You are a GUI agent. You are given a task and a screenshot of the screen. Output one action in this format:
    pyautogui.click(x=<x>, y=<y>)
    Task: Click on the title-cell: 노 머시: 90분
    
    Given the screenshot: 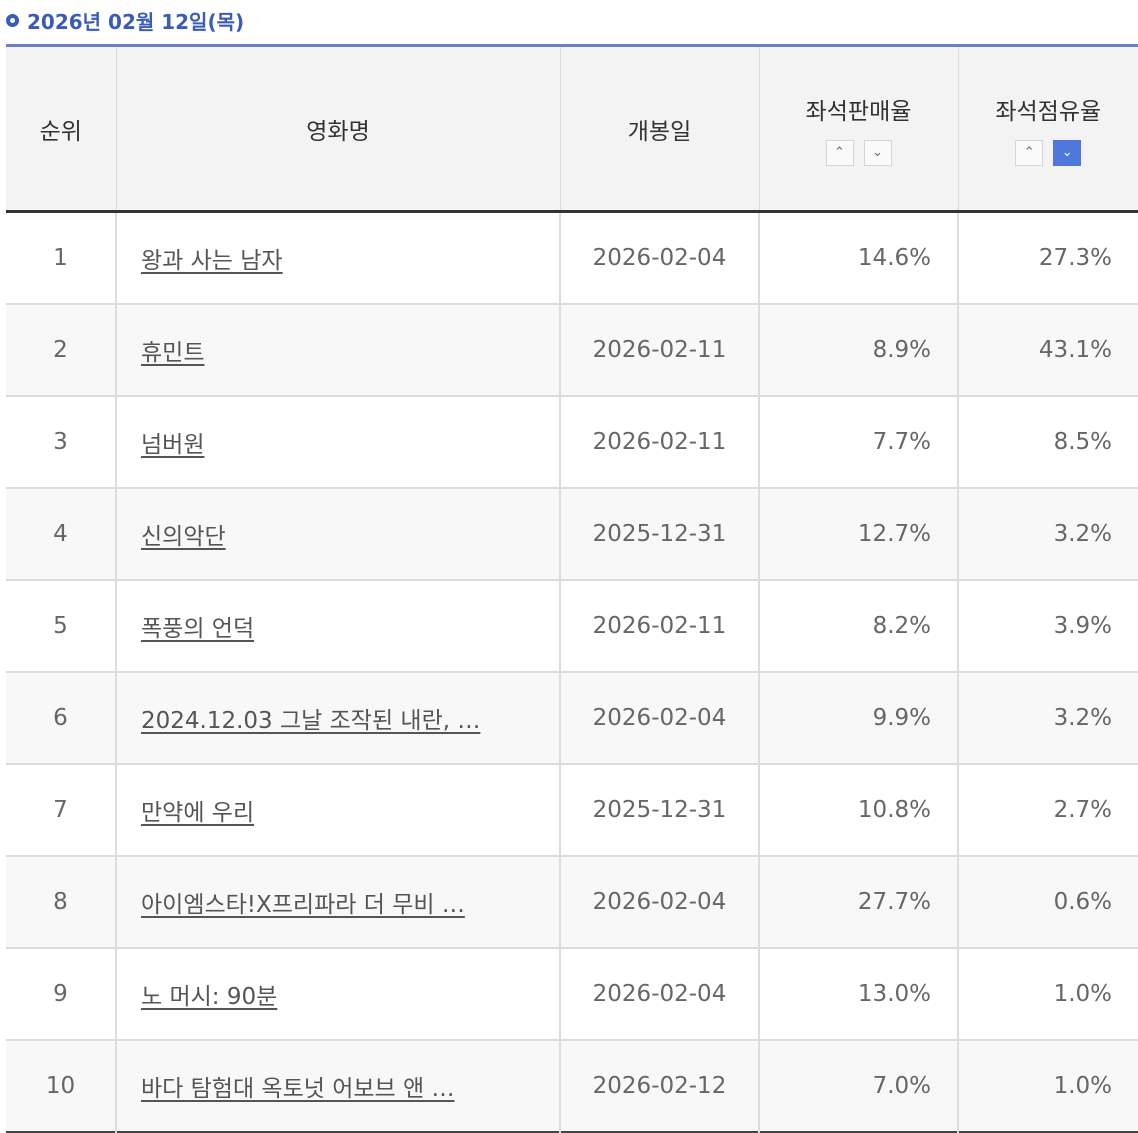 What is the action you would take?
    pyautogui.click(x=338, y=993)
    